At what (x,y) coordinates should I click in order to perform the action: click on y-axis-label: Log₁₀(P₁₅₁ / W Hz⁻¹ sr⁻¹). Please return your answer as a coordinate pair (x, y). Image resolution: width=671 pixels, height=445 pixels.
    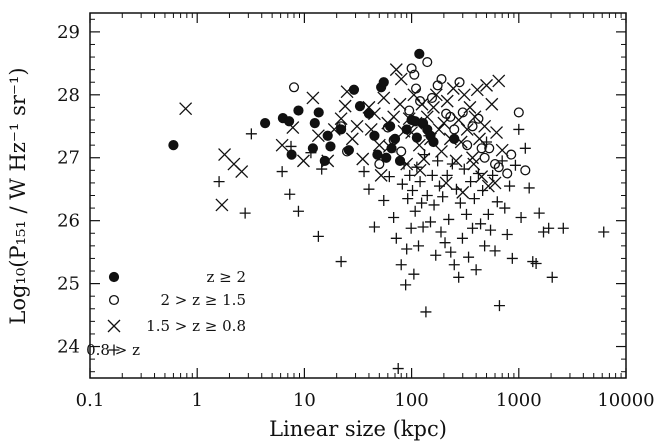
    Looking at the image, I should click on (18, 195).